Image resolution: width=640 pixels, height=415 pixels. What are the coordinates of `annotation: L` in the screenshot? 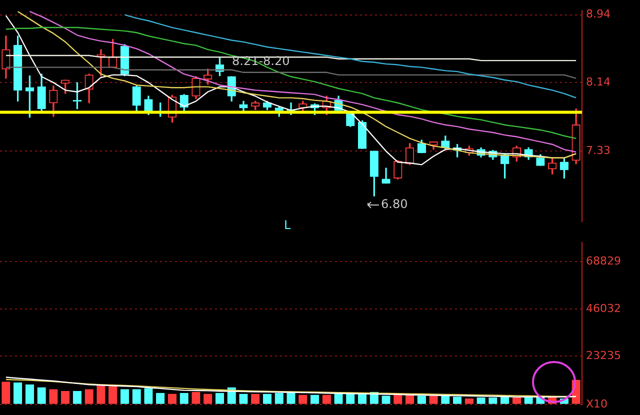 It's located at (287, 225).